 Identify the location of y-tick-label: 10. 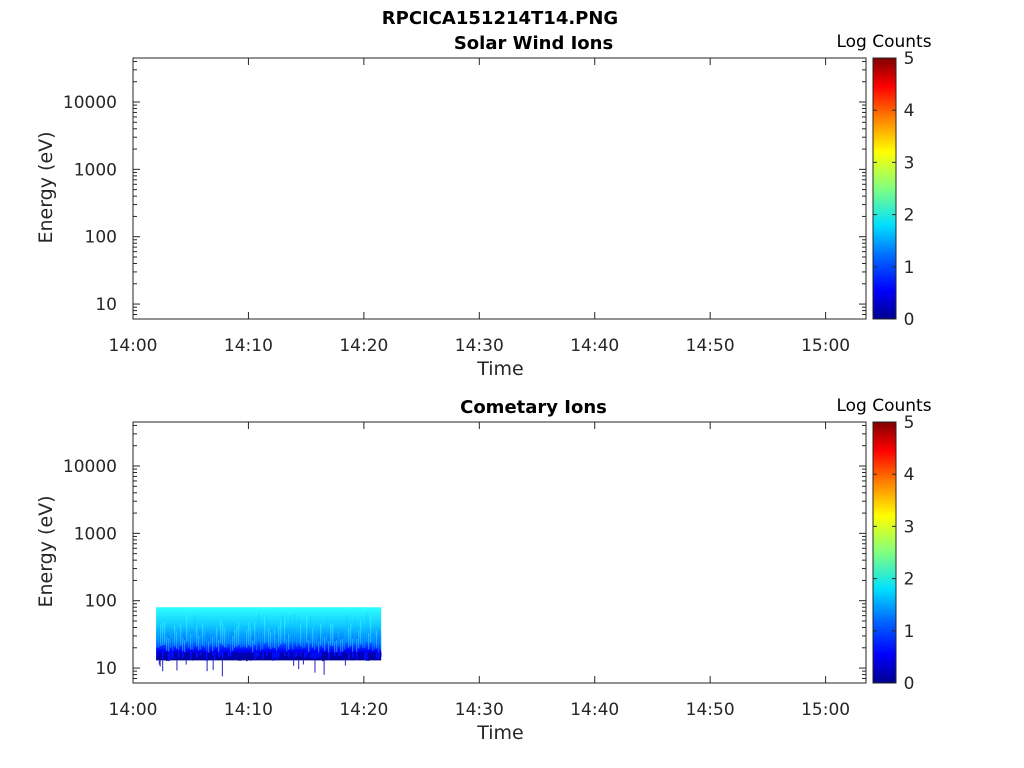
(106, 669).